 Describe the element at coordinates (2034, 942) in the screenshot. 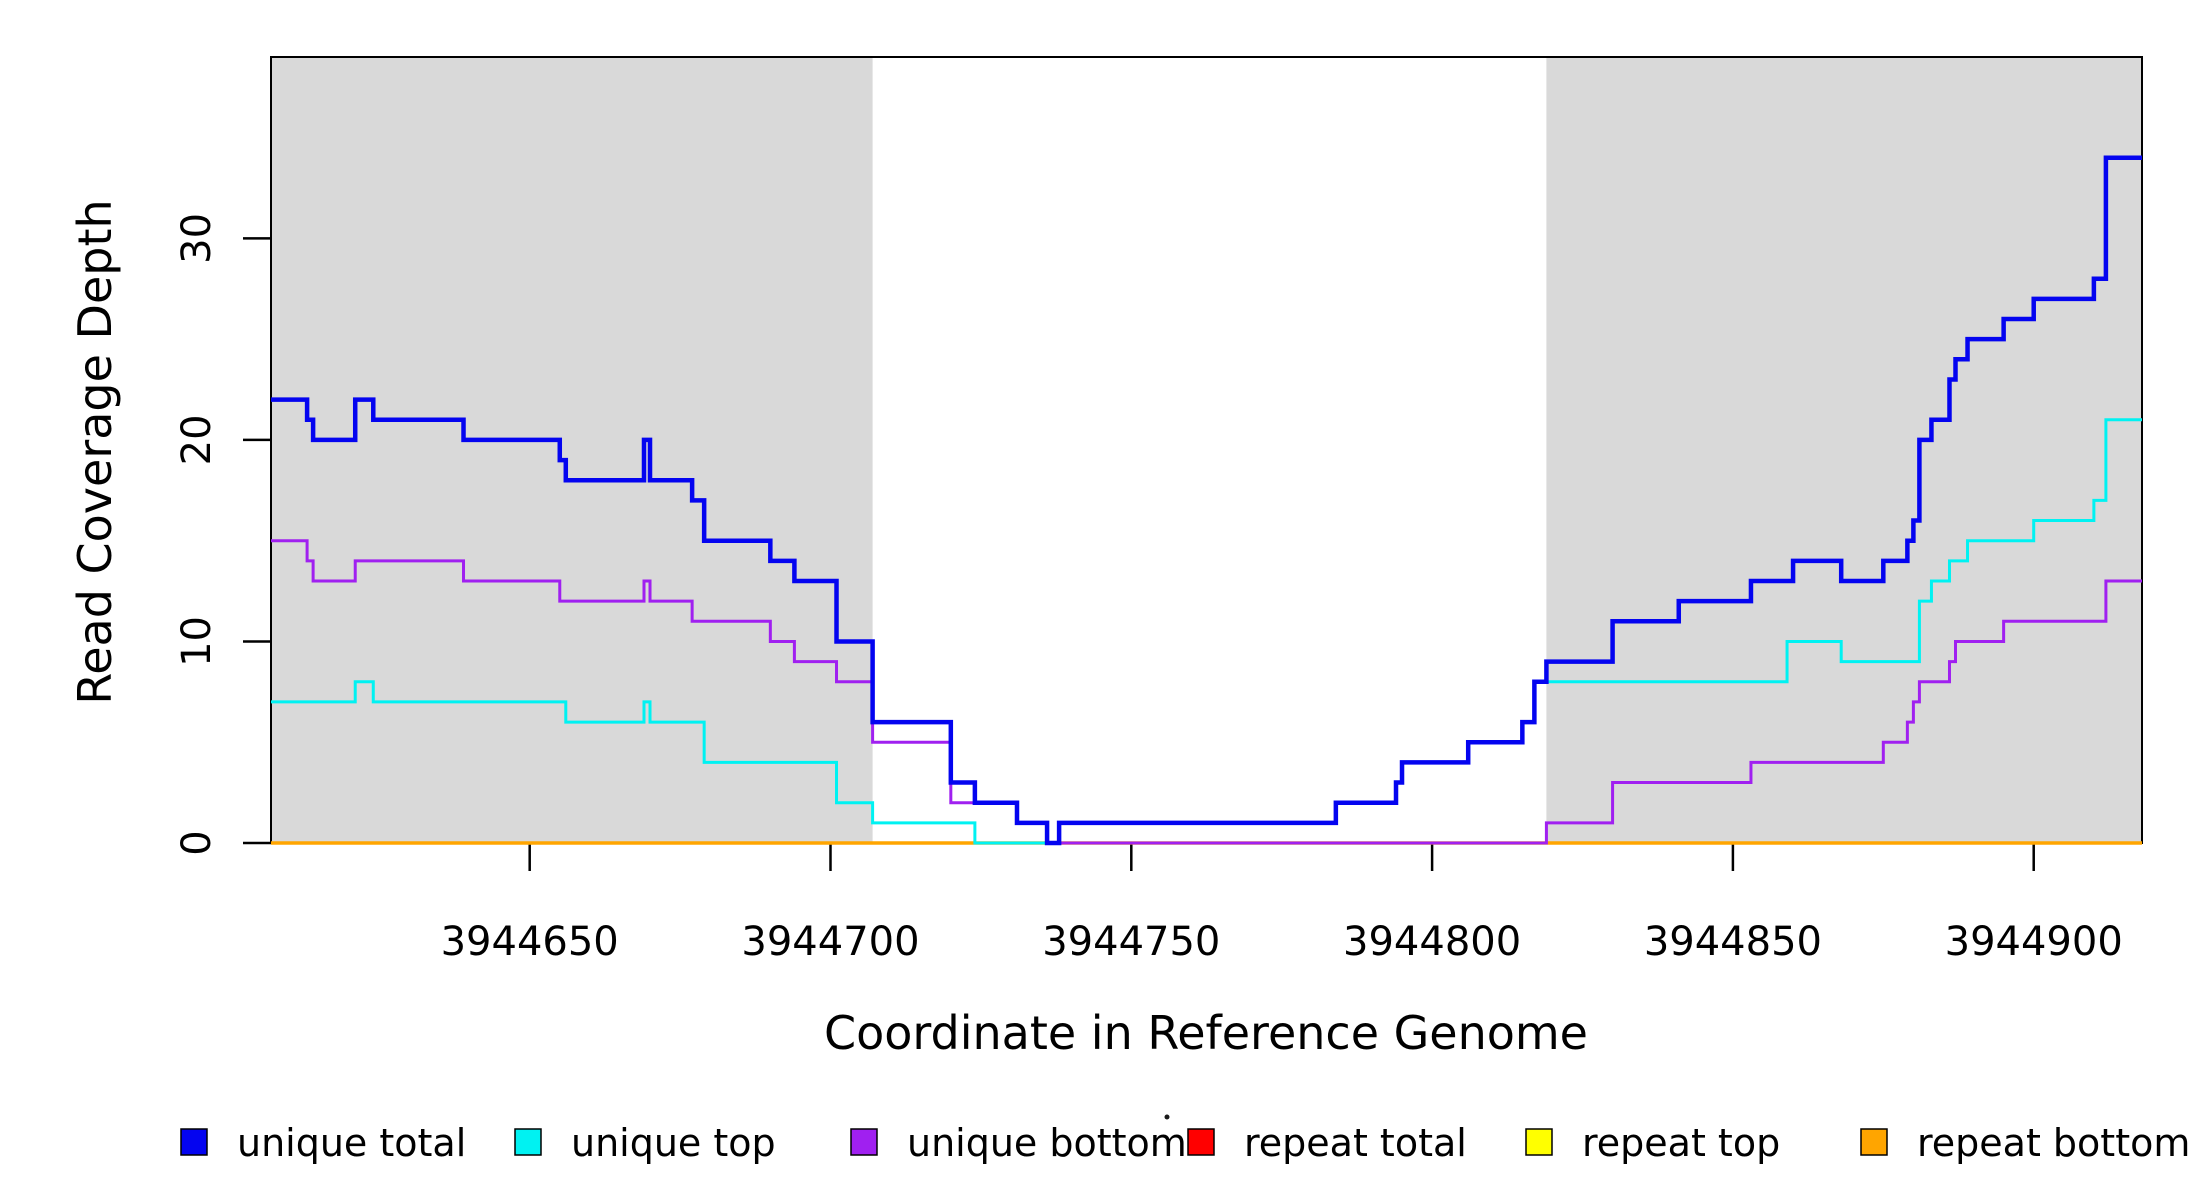

I see `x-tick-label: 3944900` at that location.